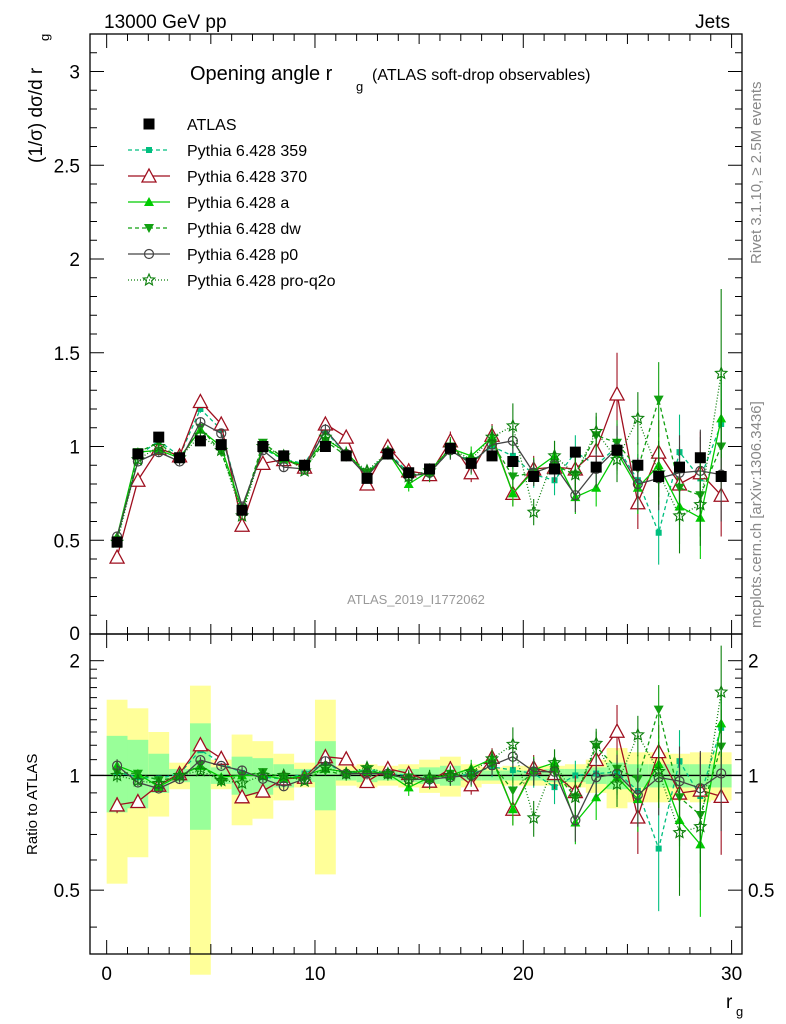 The width and height of the screenshot is (786, 1024). I want to click on point-pdw, so click(658, 400).